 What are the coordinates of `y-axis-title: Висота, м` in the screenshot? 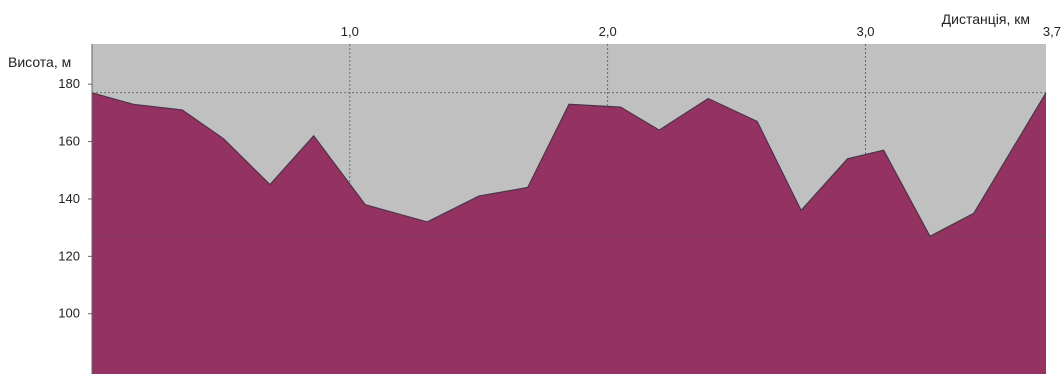 It's located at (39, 62).